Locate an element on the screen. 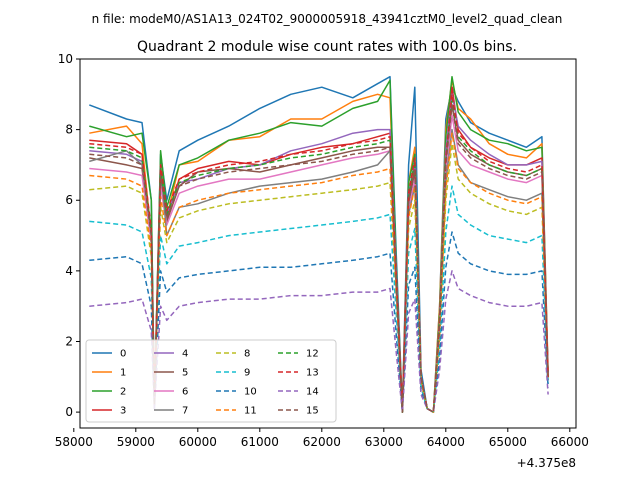 Image resolution: width=640 pixels, height=480 pixels. x-tick-label: 60000 is located at coordinates (198, 442).